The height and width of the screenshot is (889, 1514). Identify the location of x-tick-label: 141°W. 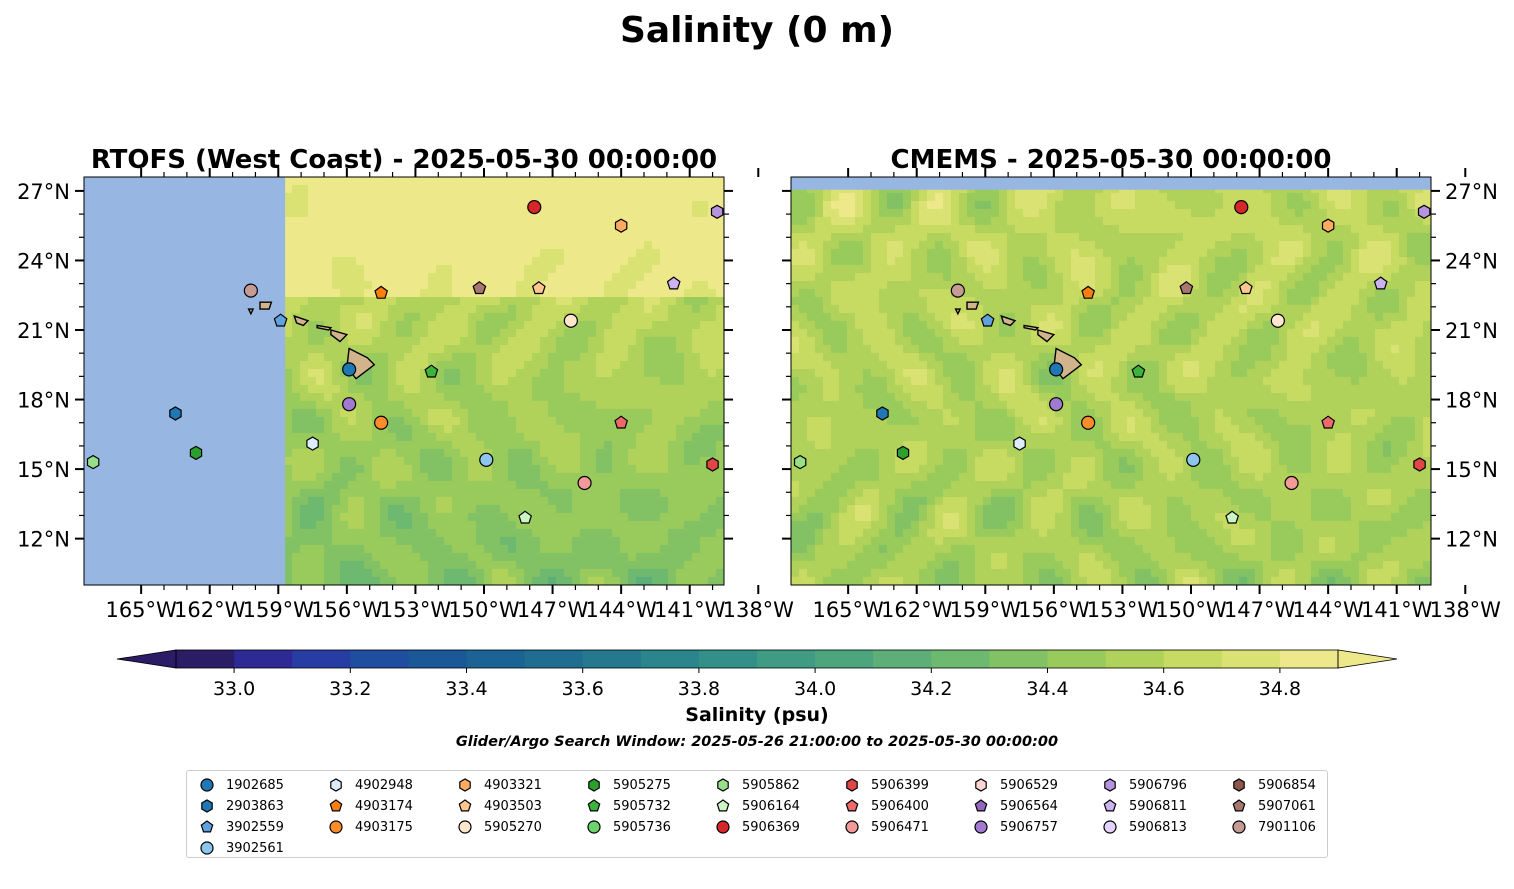
(690, 610).